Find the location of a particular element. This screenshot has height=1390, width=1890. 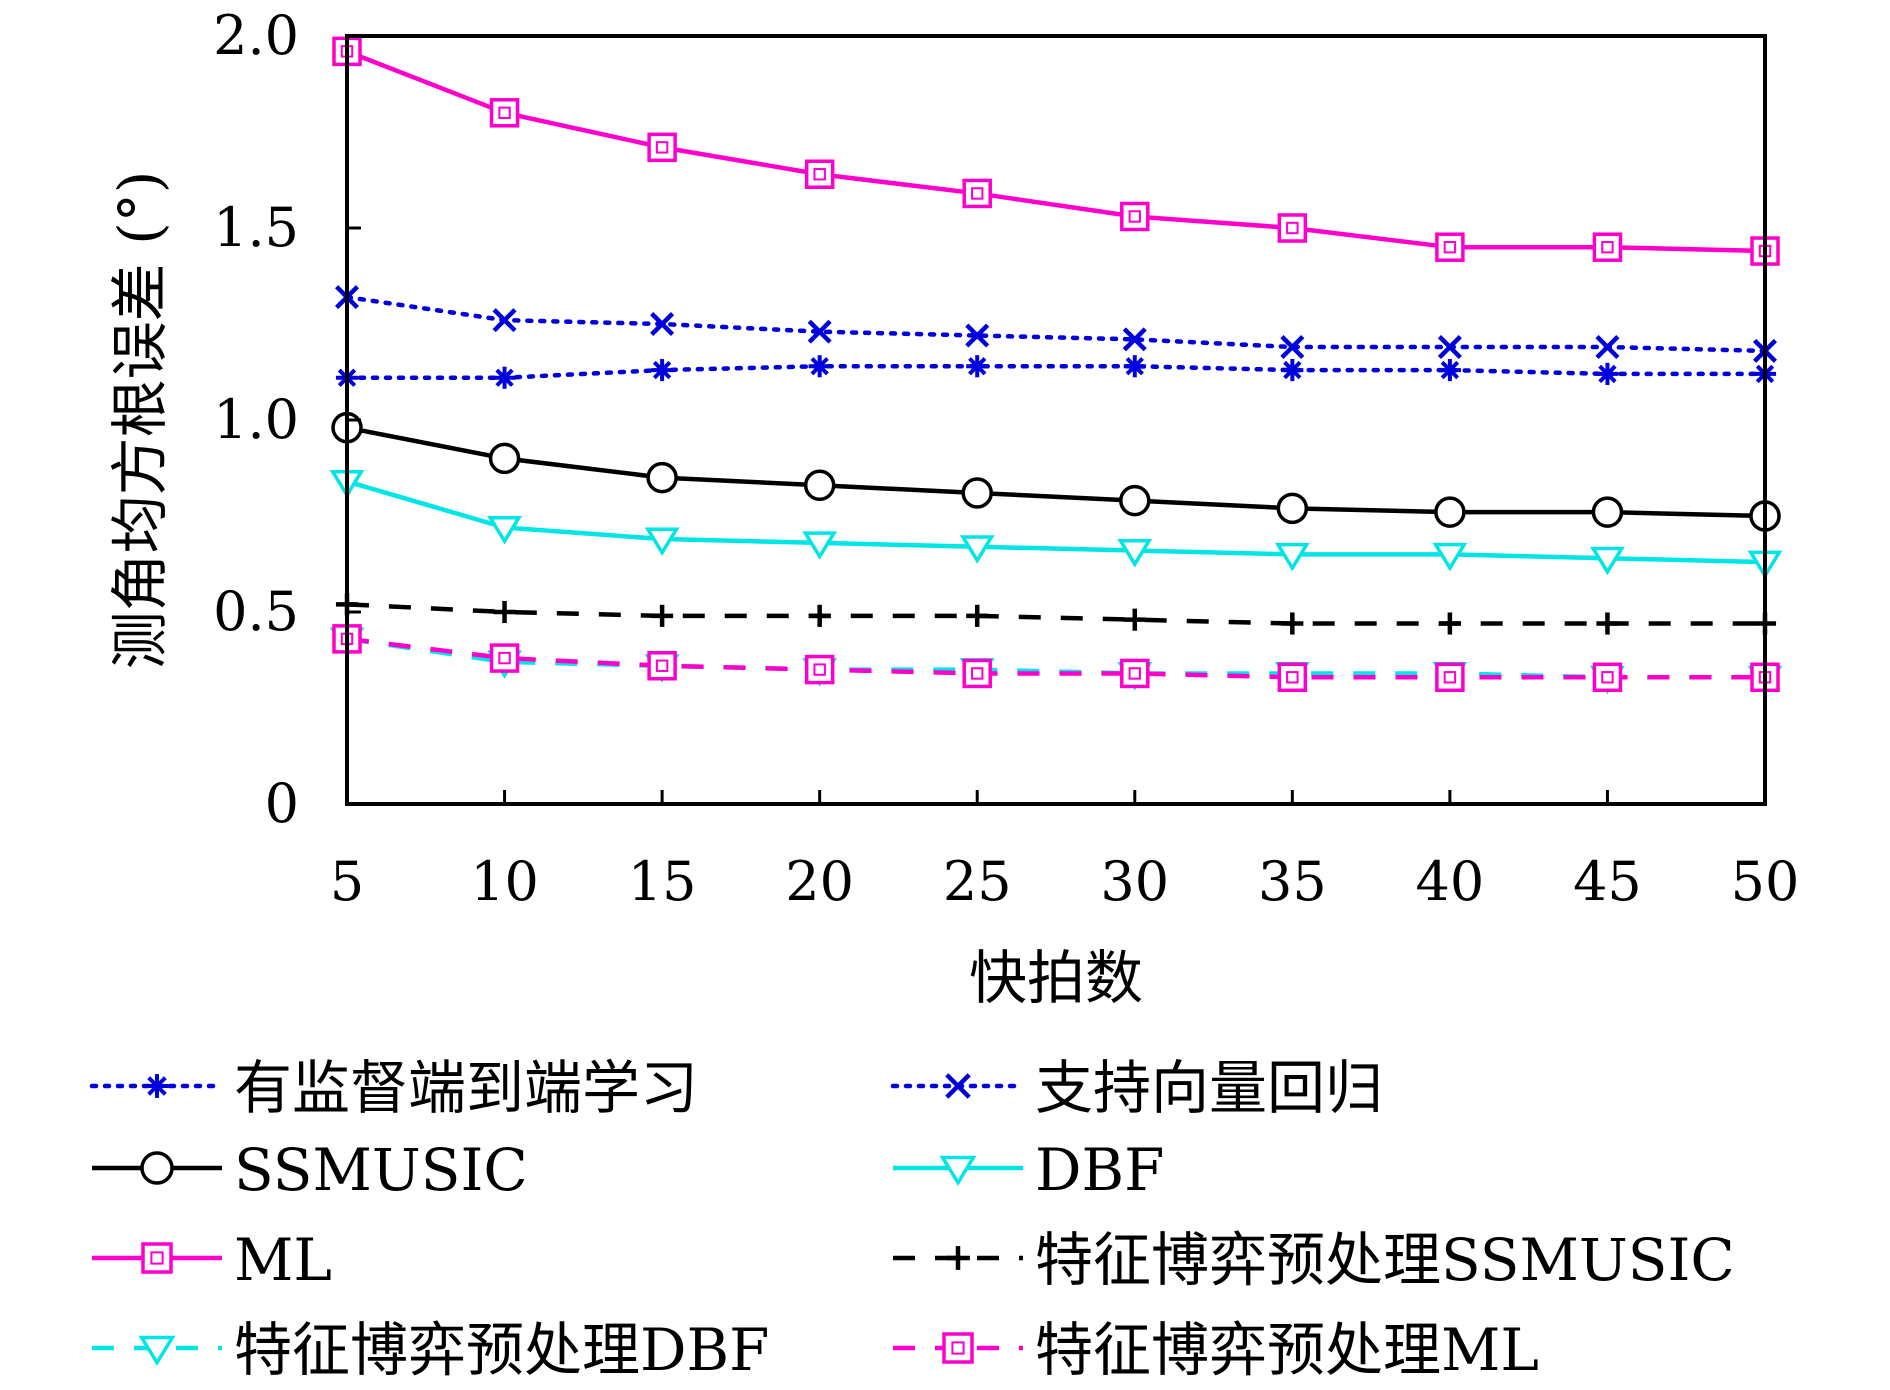

legend-label: DBF is located at coordinates (1099, 1170).